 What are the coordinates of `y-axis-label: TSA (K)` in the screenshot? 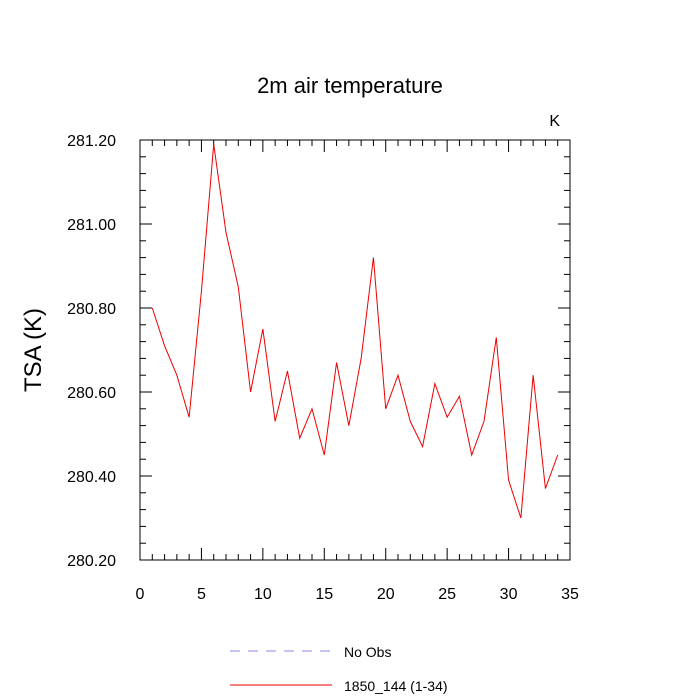 It's located at (33, 350).